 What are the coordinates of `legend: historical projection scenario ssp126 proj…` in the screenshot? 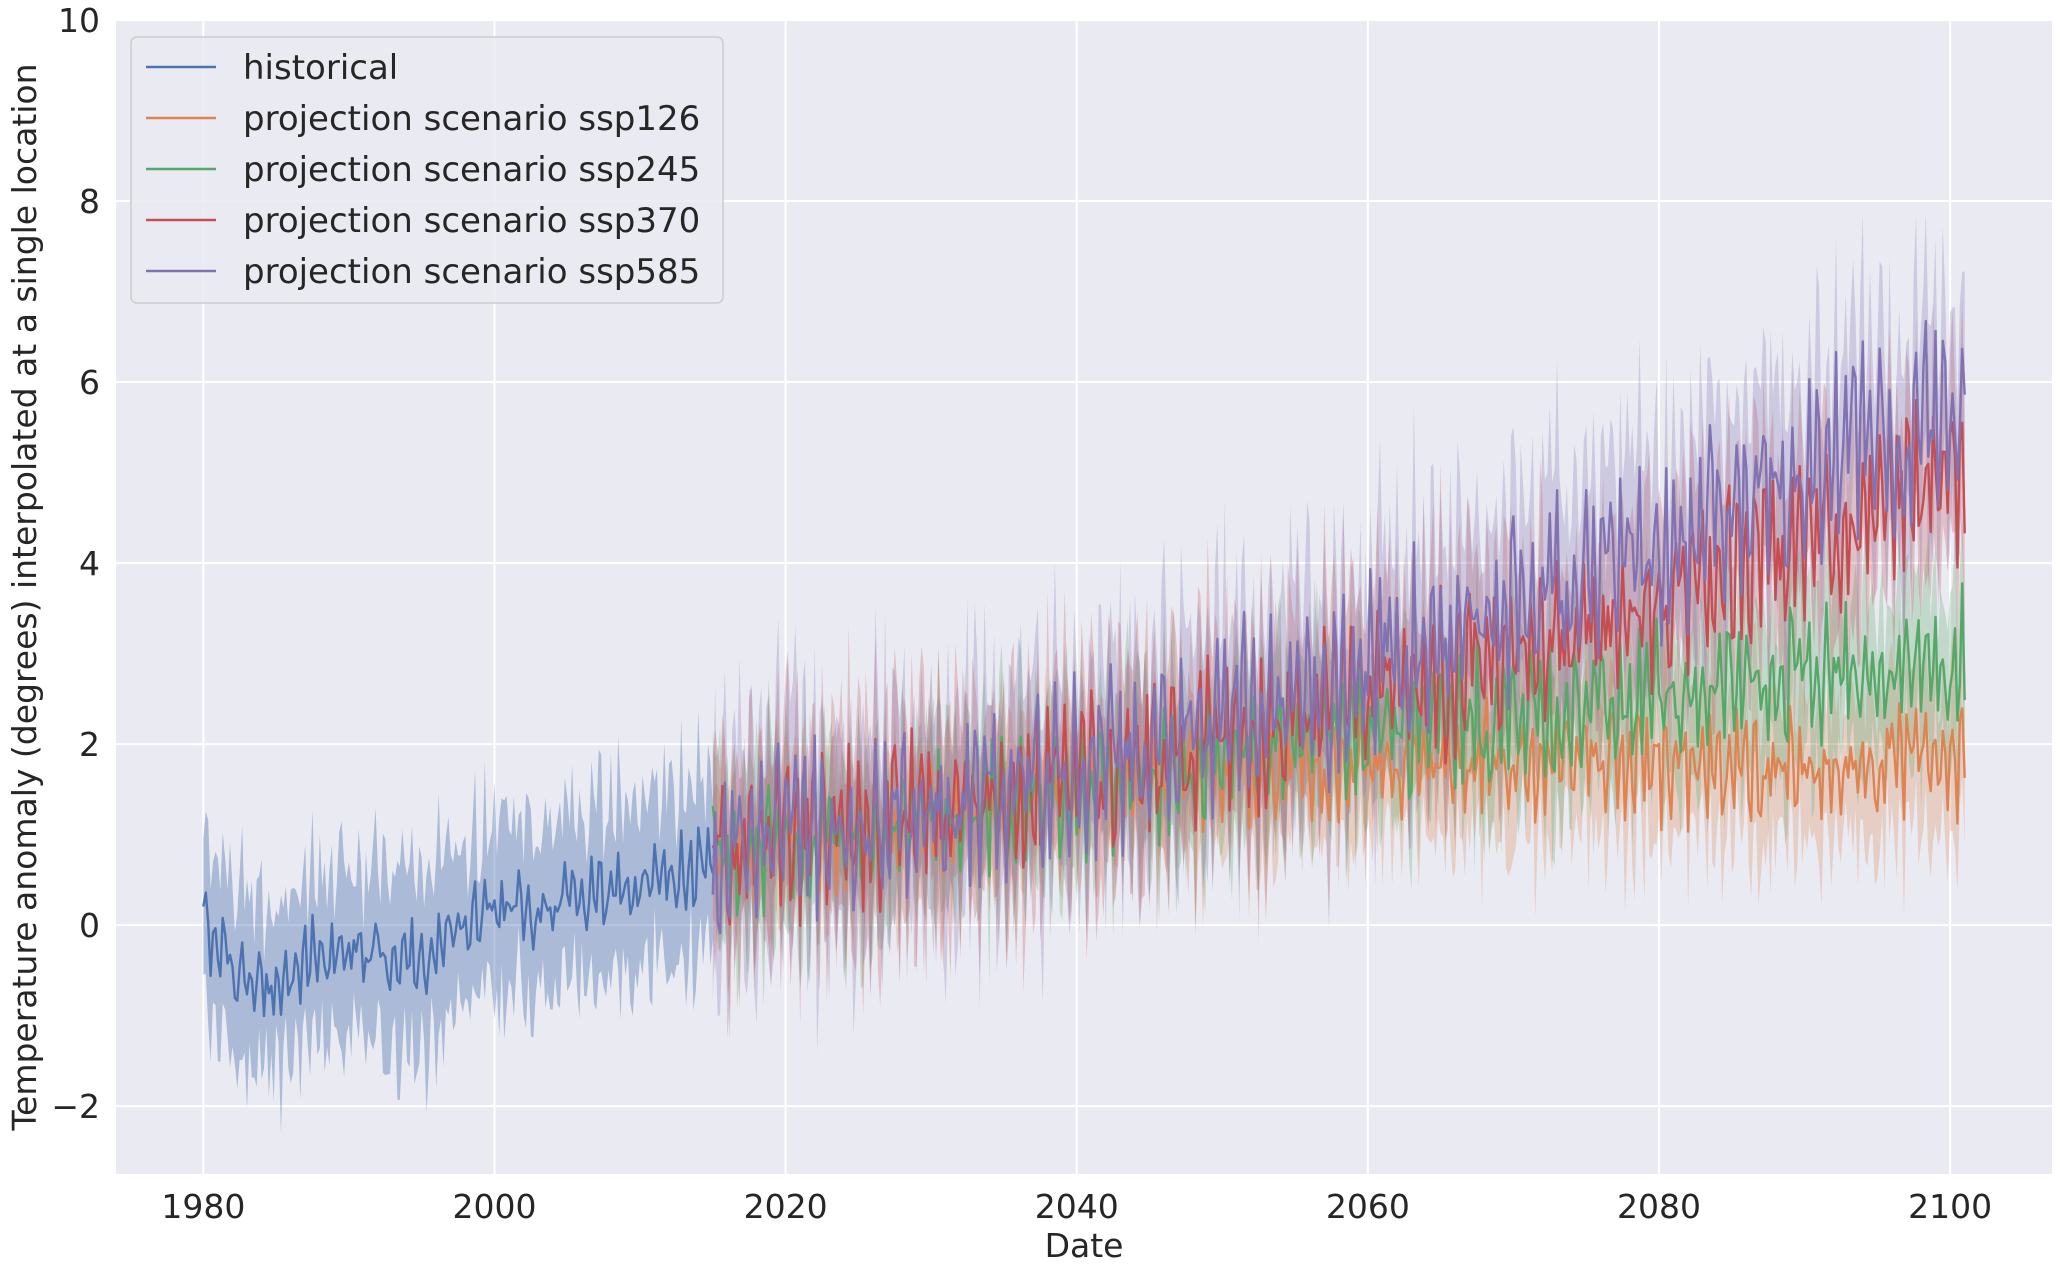 It's located at (427, 170).